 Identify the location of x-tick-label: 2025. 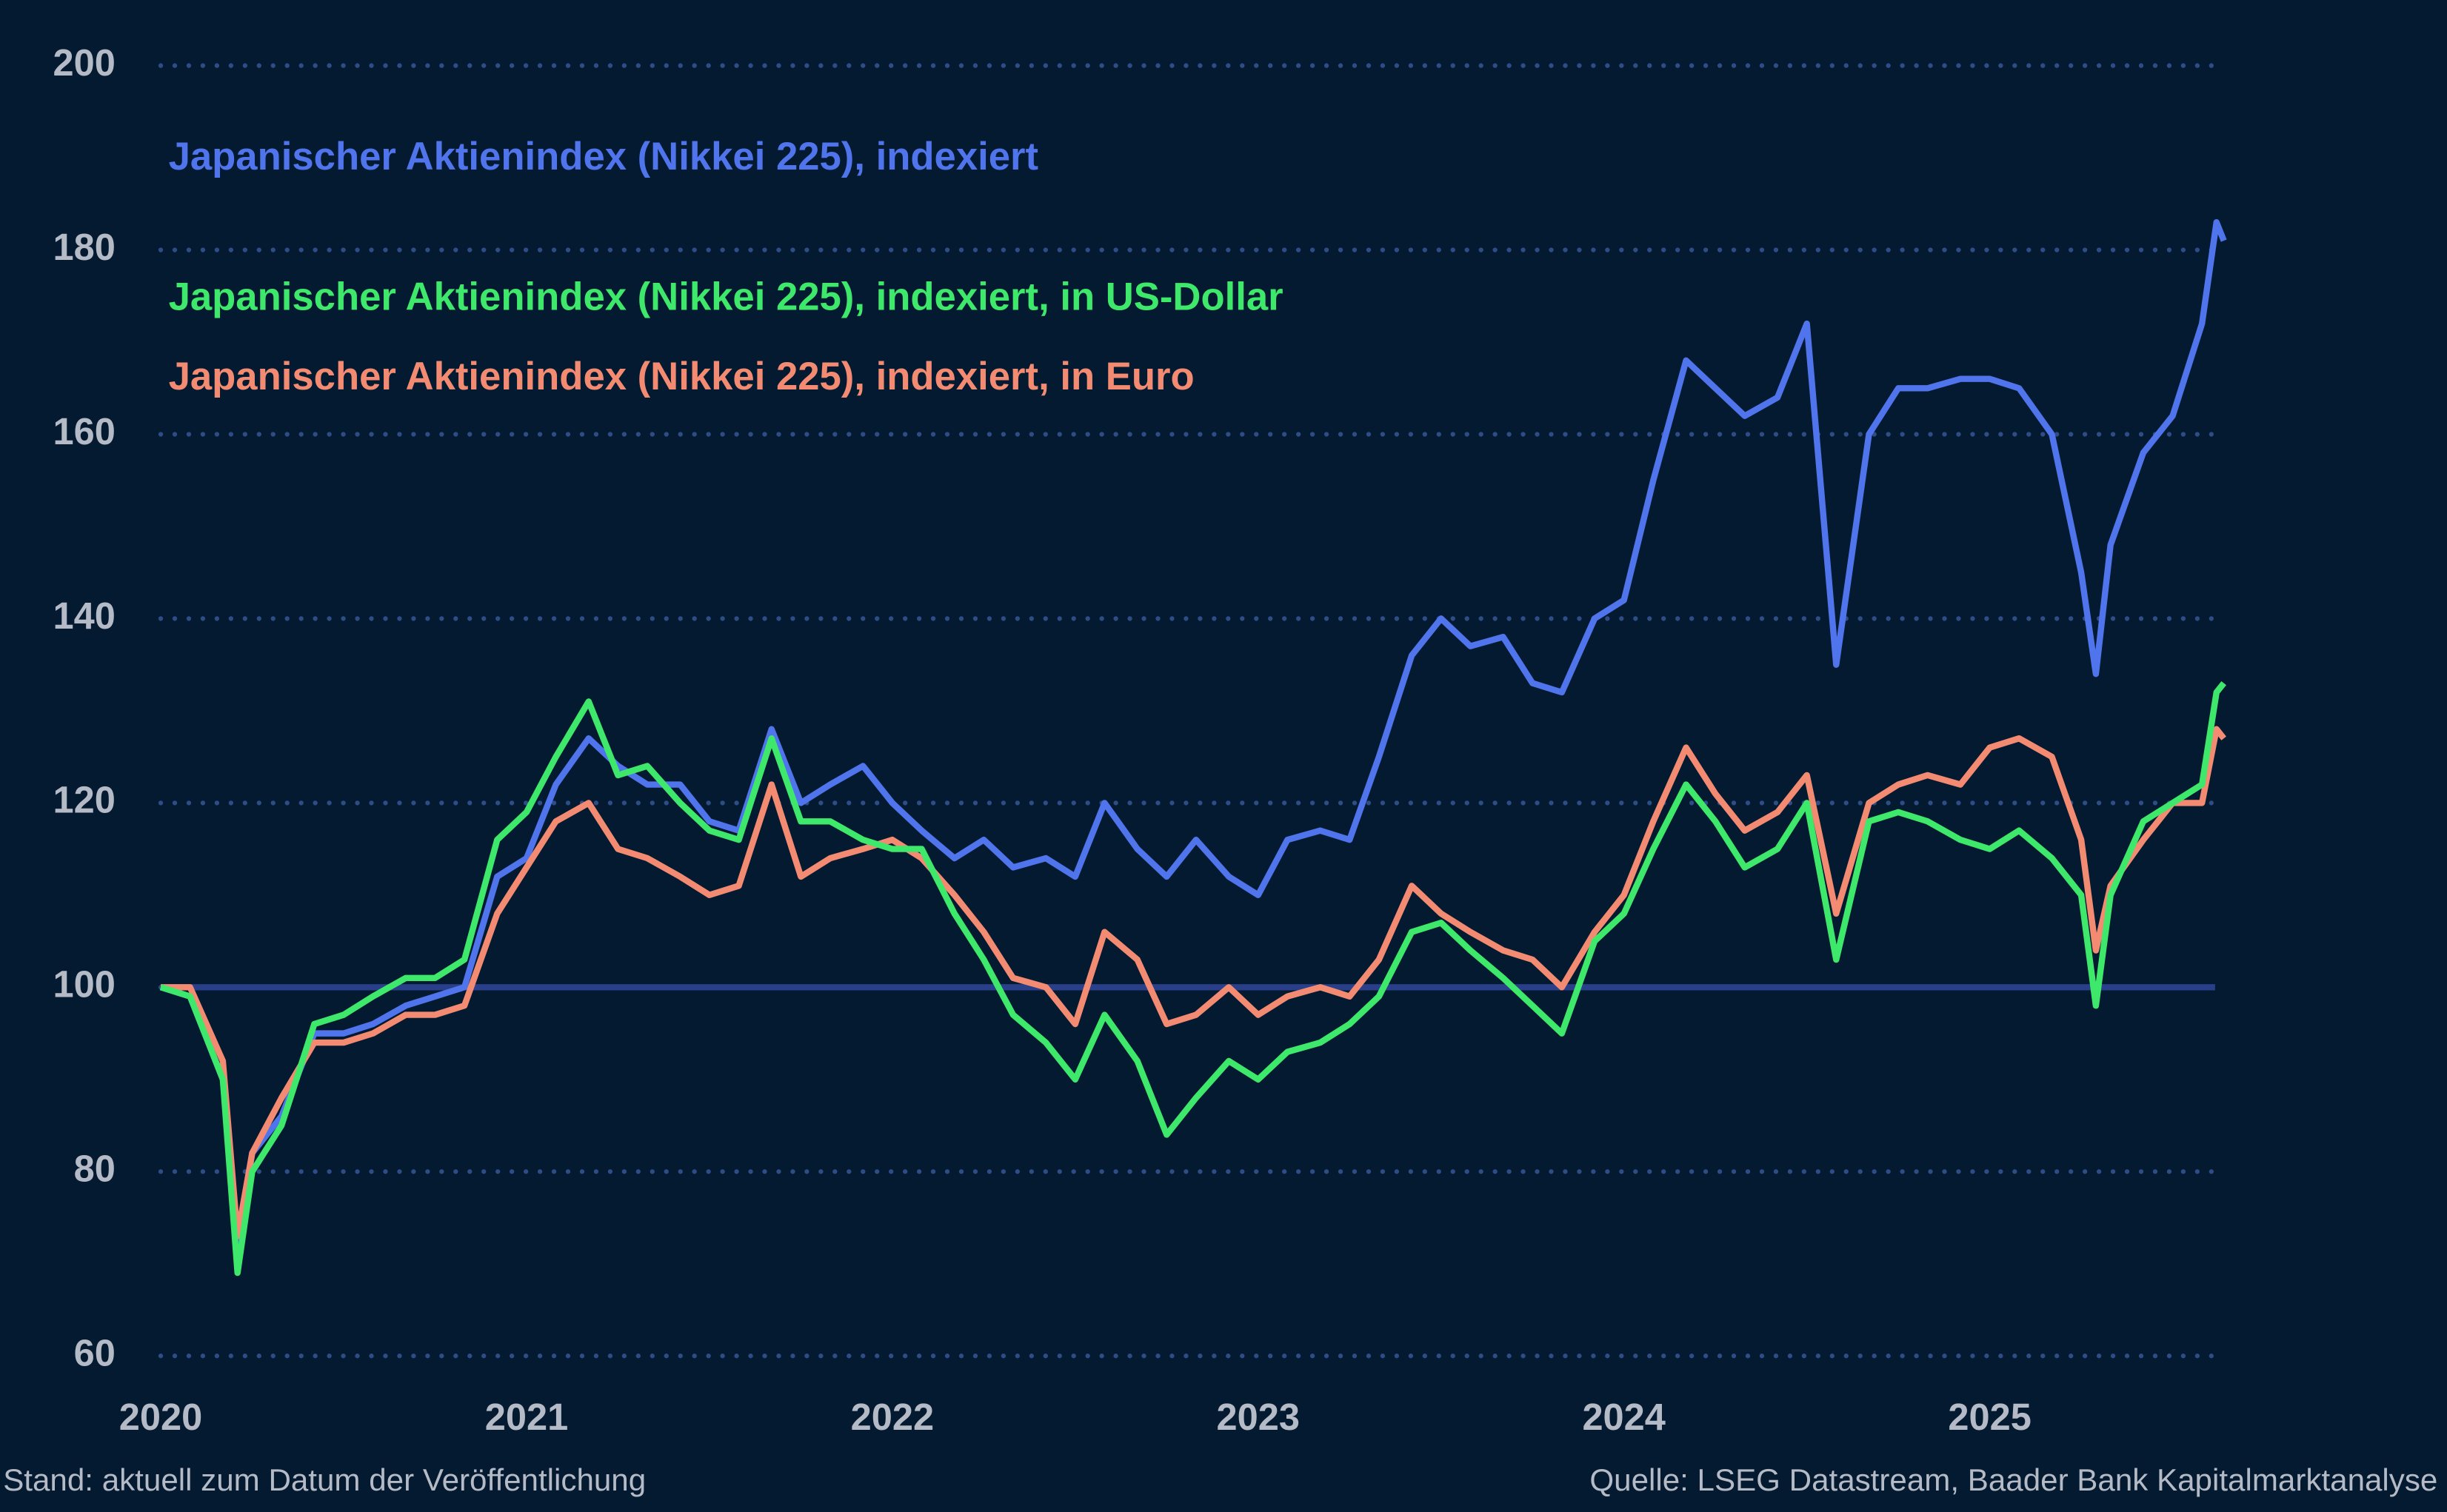
(1989, 1417).